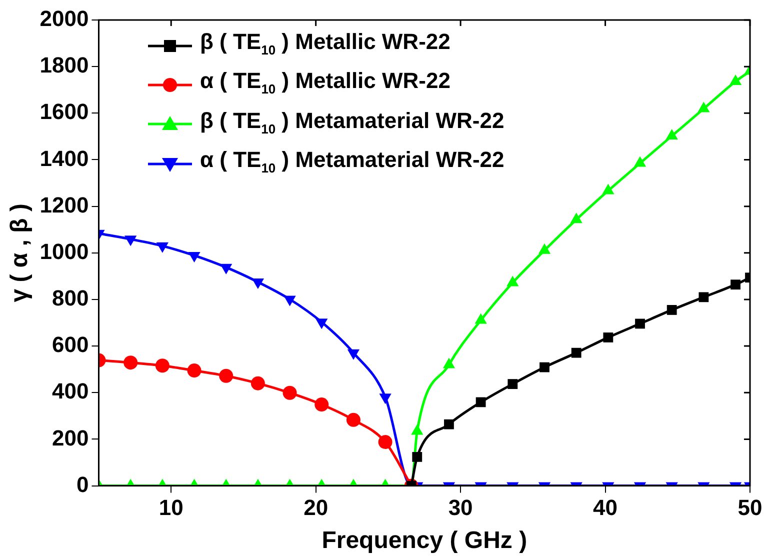 Image resolution: width=766 pixels, height=558 pixels. I want to click on y-tick-label: 1200, so click(64, 205).